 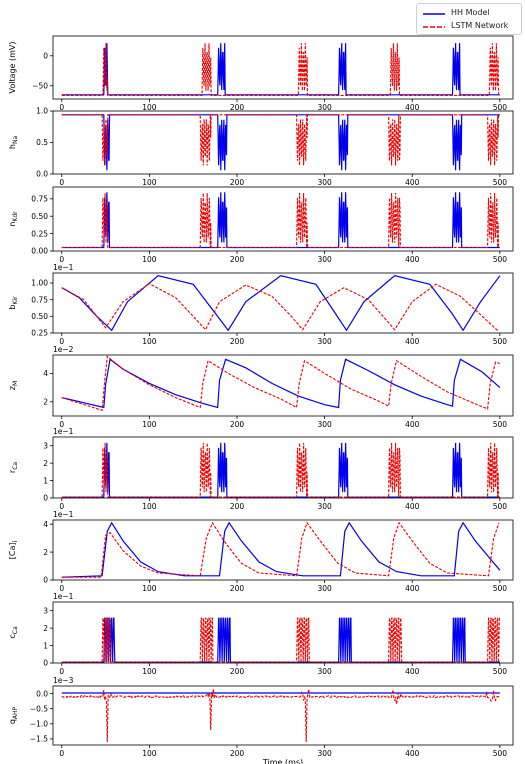 I want to click on y-tick-label: −1.0, so click(x=39, y=724).